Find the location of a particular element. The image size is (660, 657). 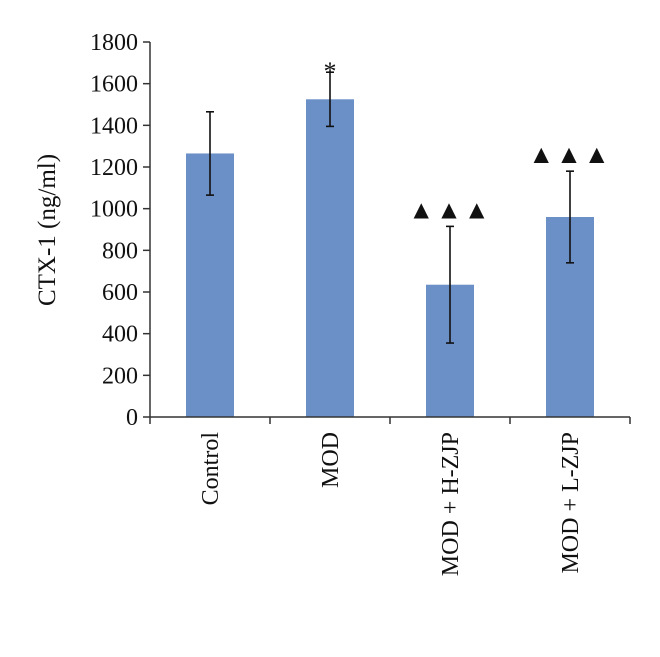

y-tick-label: 400 is located at coordinates (120, 335).